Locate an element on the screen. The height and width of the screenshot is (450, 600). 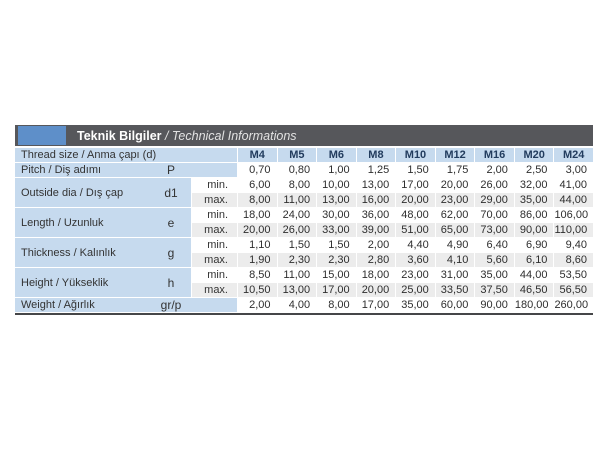
value-cell: 17,00 is located at coordinates (415, 185).